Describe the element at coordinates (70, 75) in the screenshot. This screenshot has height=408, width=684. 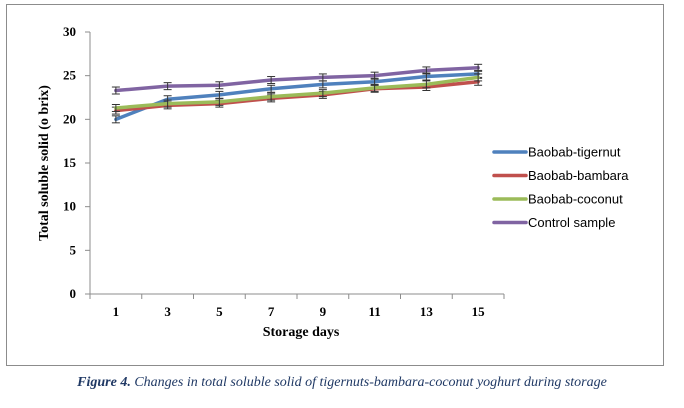
I see `y-tick-label: 25` at that location.